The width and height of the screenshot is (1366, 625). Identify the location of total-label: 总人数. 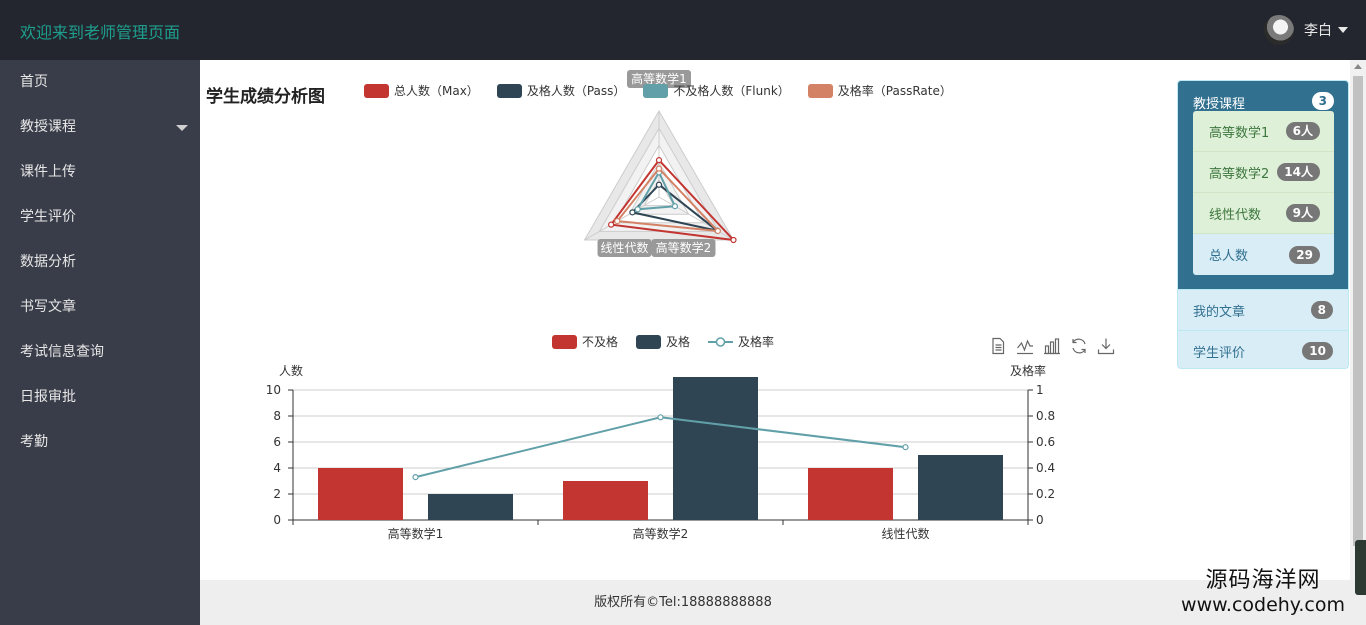
(1229, 256).